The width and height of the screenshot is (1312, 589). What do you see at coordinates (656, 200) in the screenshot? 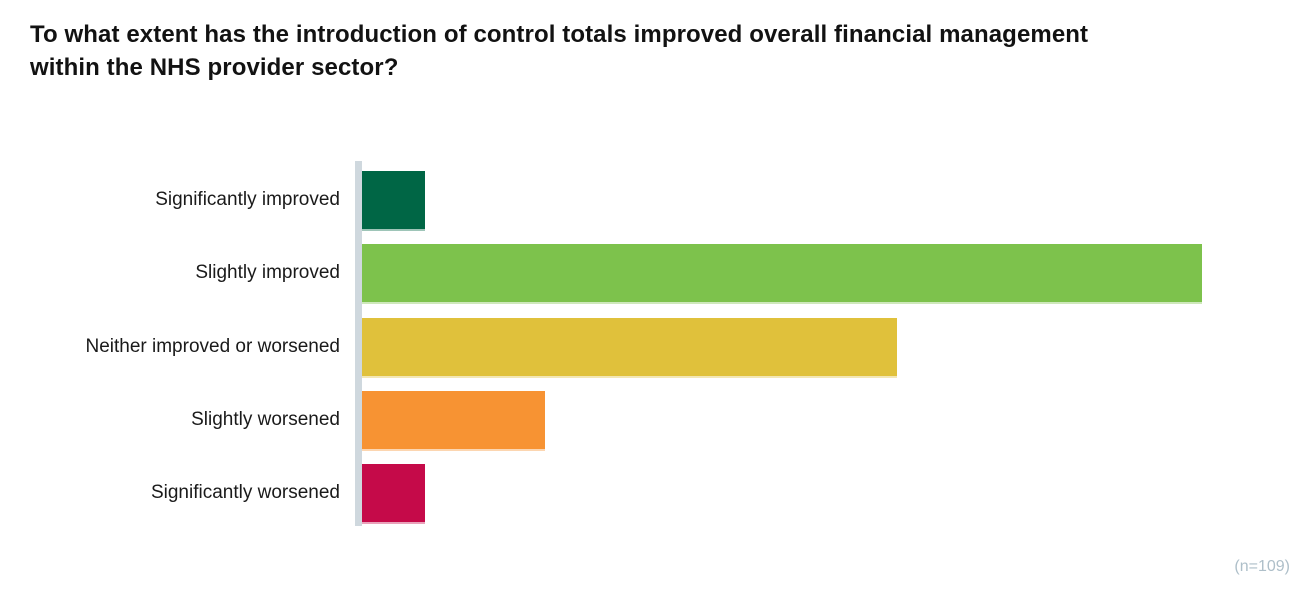
I see `bar-row: Significantly improved` at bounding box center [656, 200].